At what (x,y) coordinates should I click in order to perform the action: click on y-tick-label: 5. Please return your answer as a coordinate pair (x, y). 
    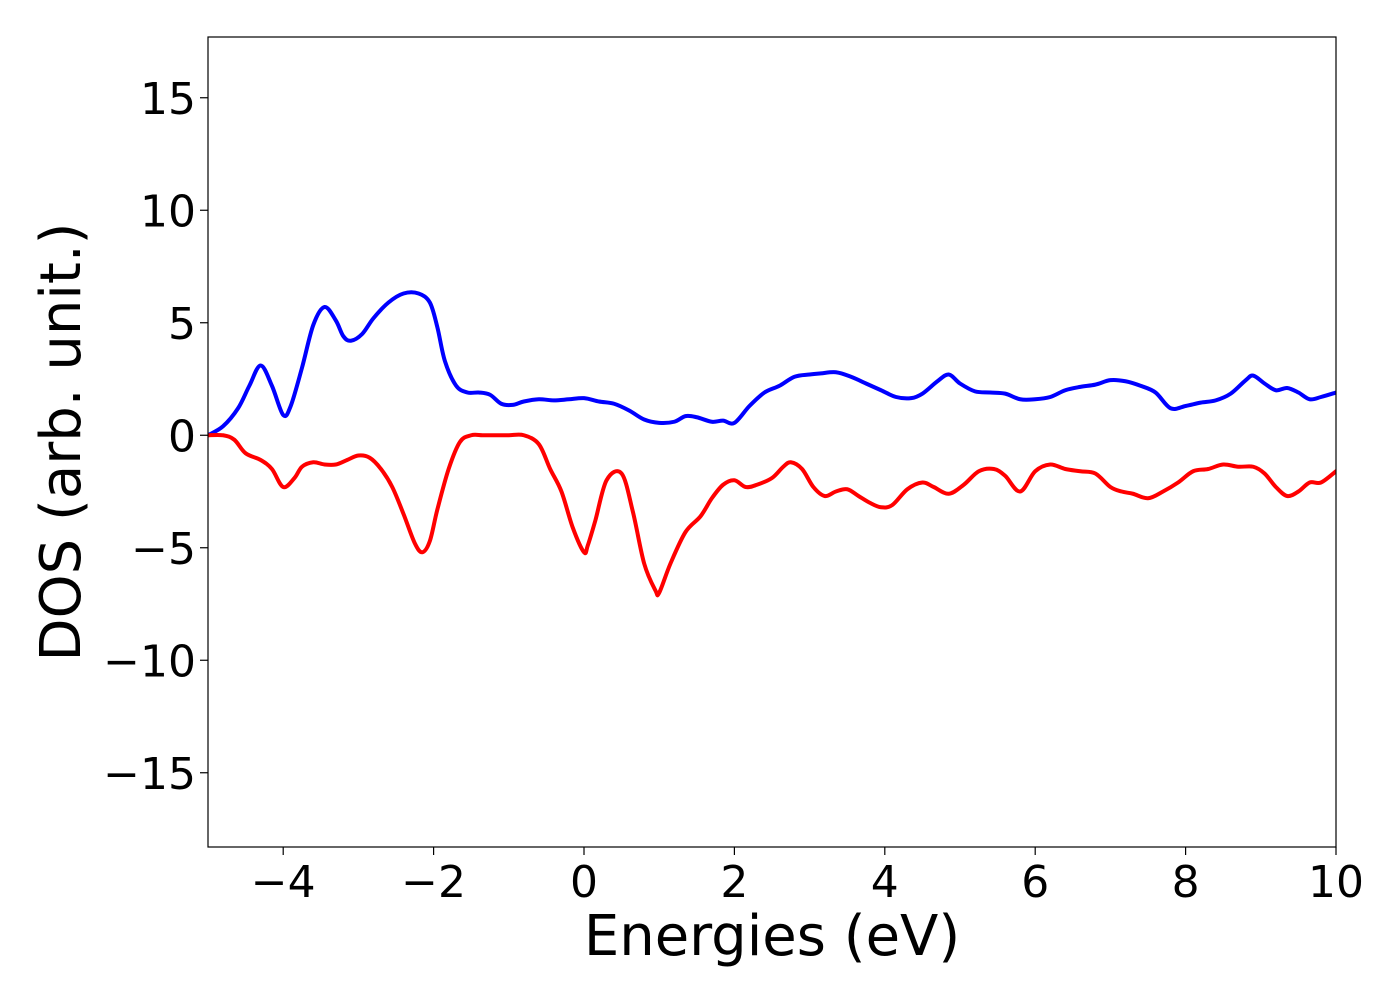
    Looking at the image, I should click on (182, 324).